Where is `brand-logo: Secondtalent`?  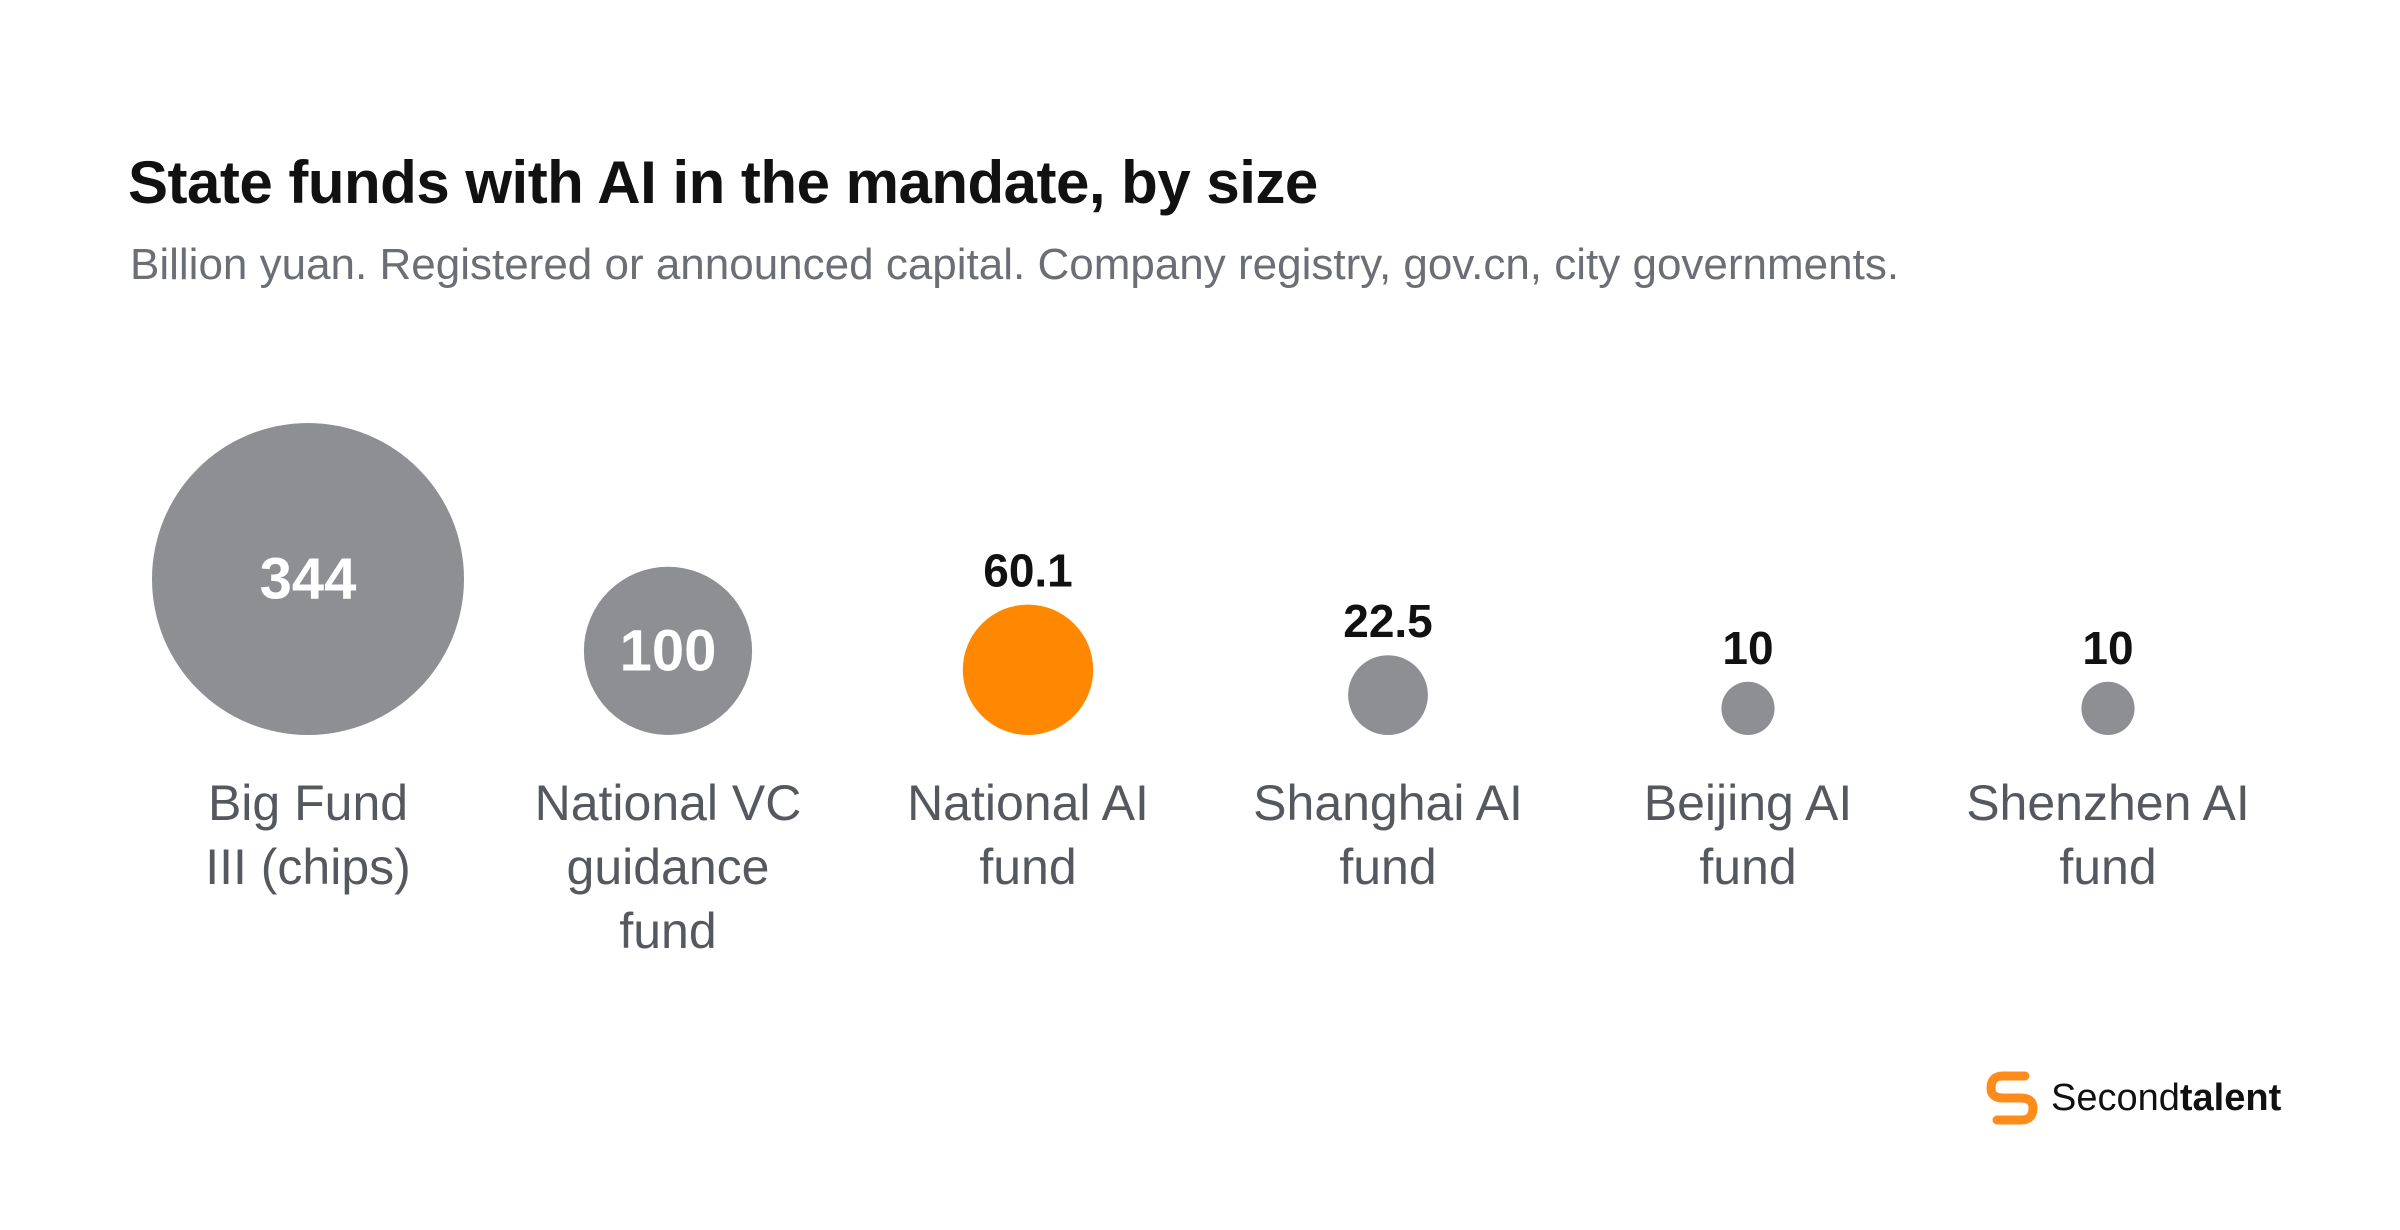
brand-logo: Secondtalent is located at coordinates (2133, 1098).